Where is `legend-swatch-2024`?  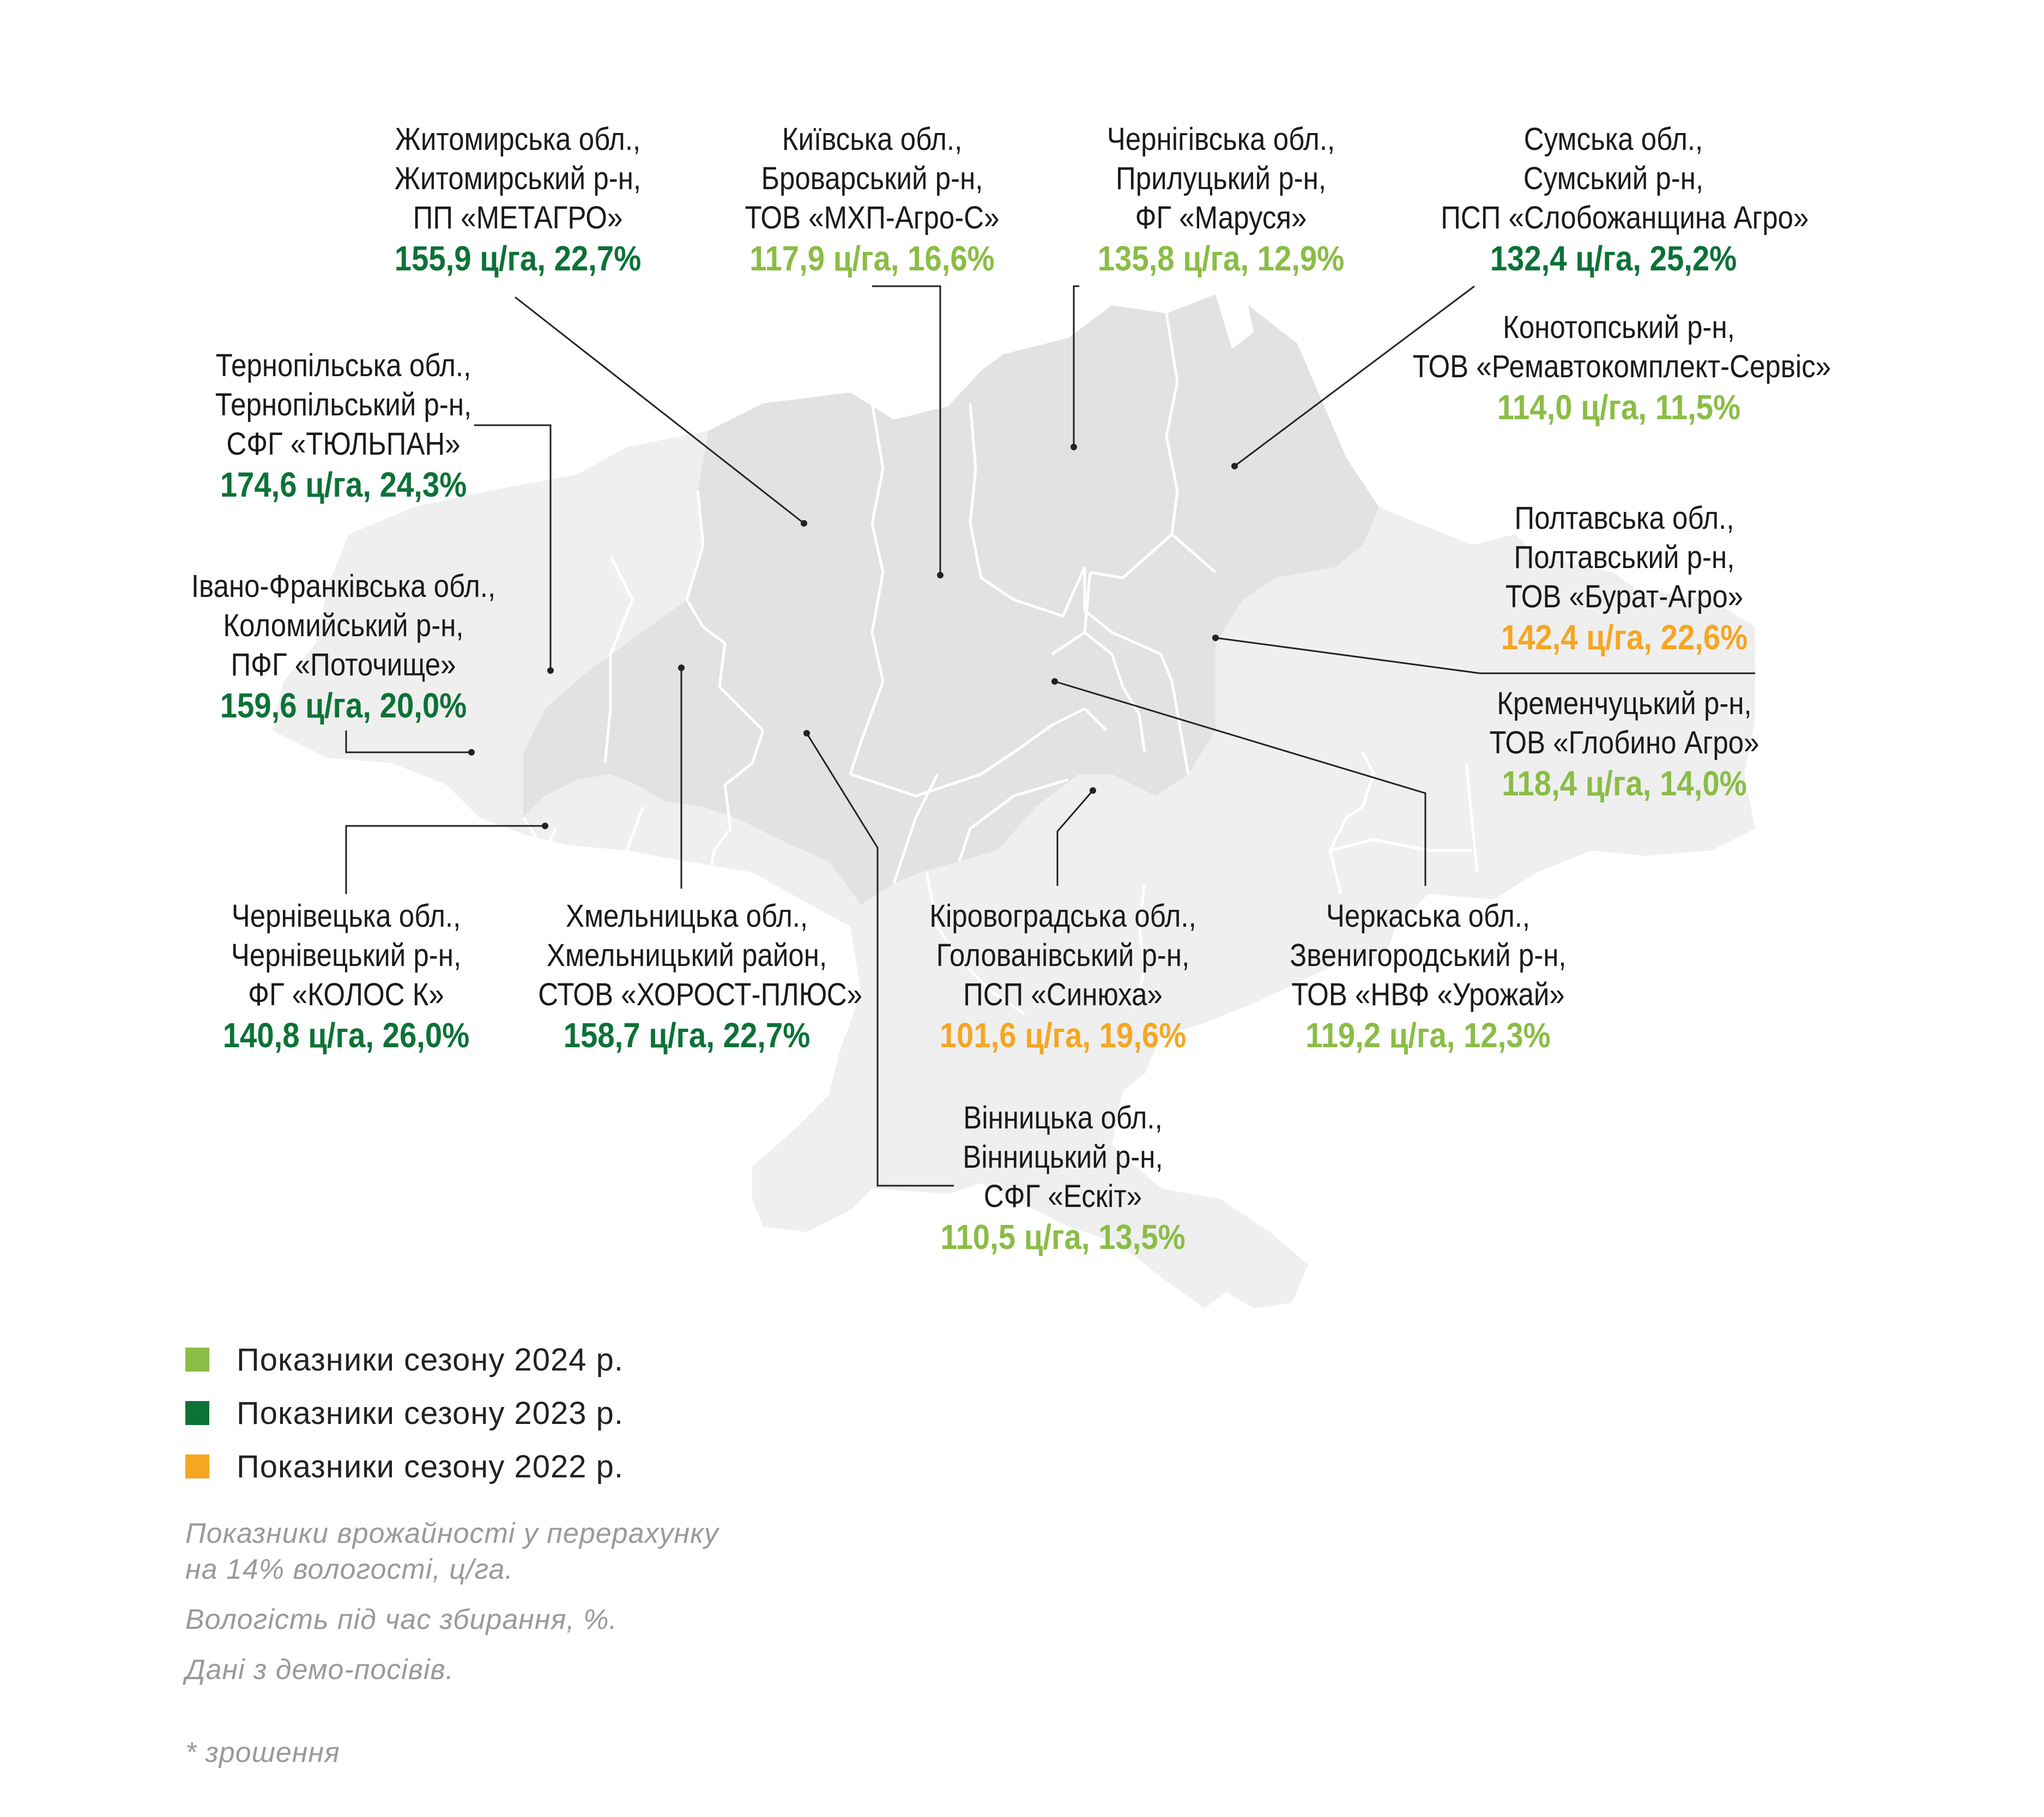
legend-swatch-2024 is located at coordinates (197, 1360).